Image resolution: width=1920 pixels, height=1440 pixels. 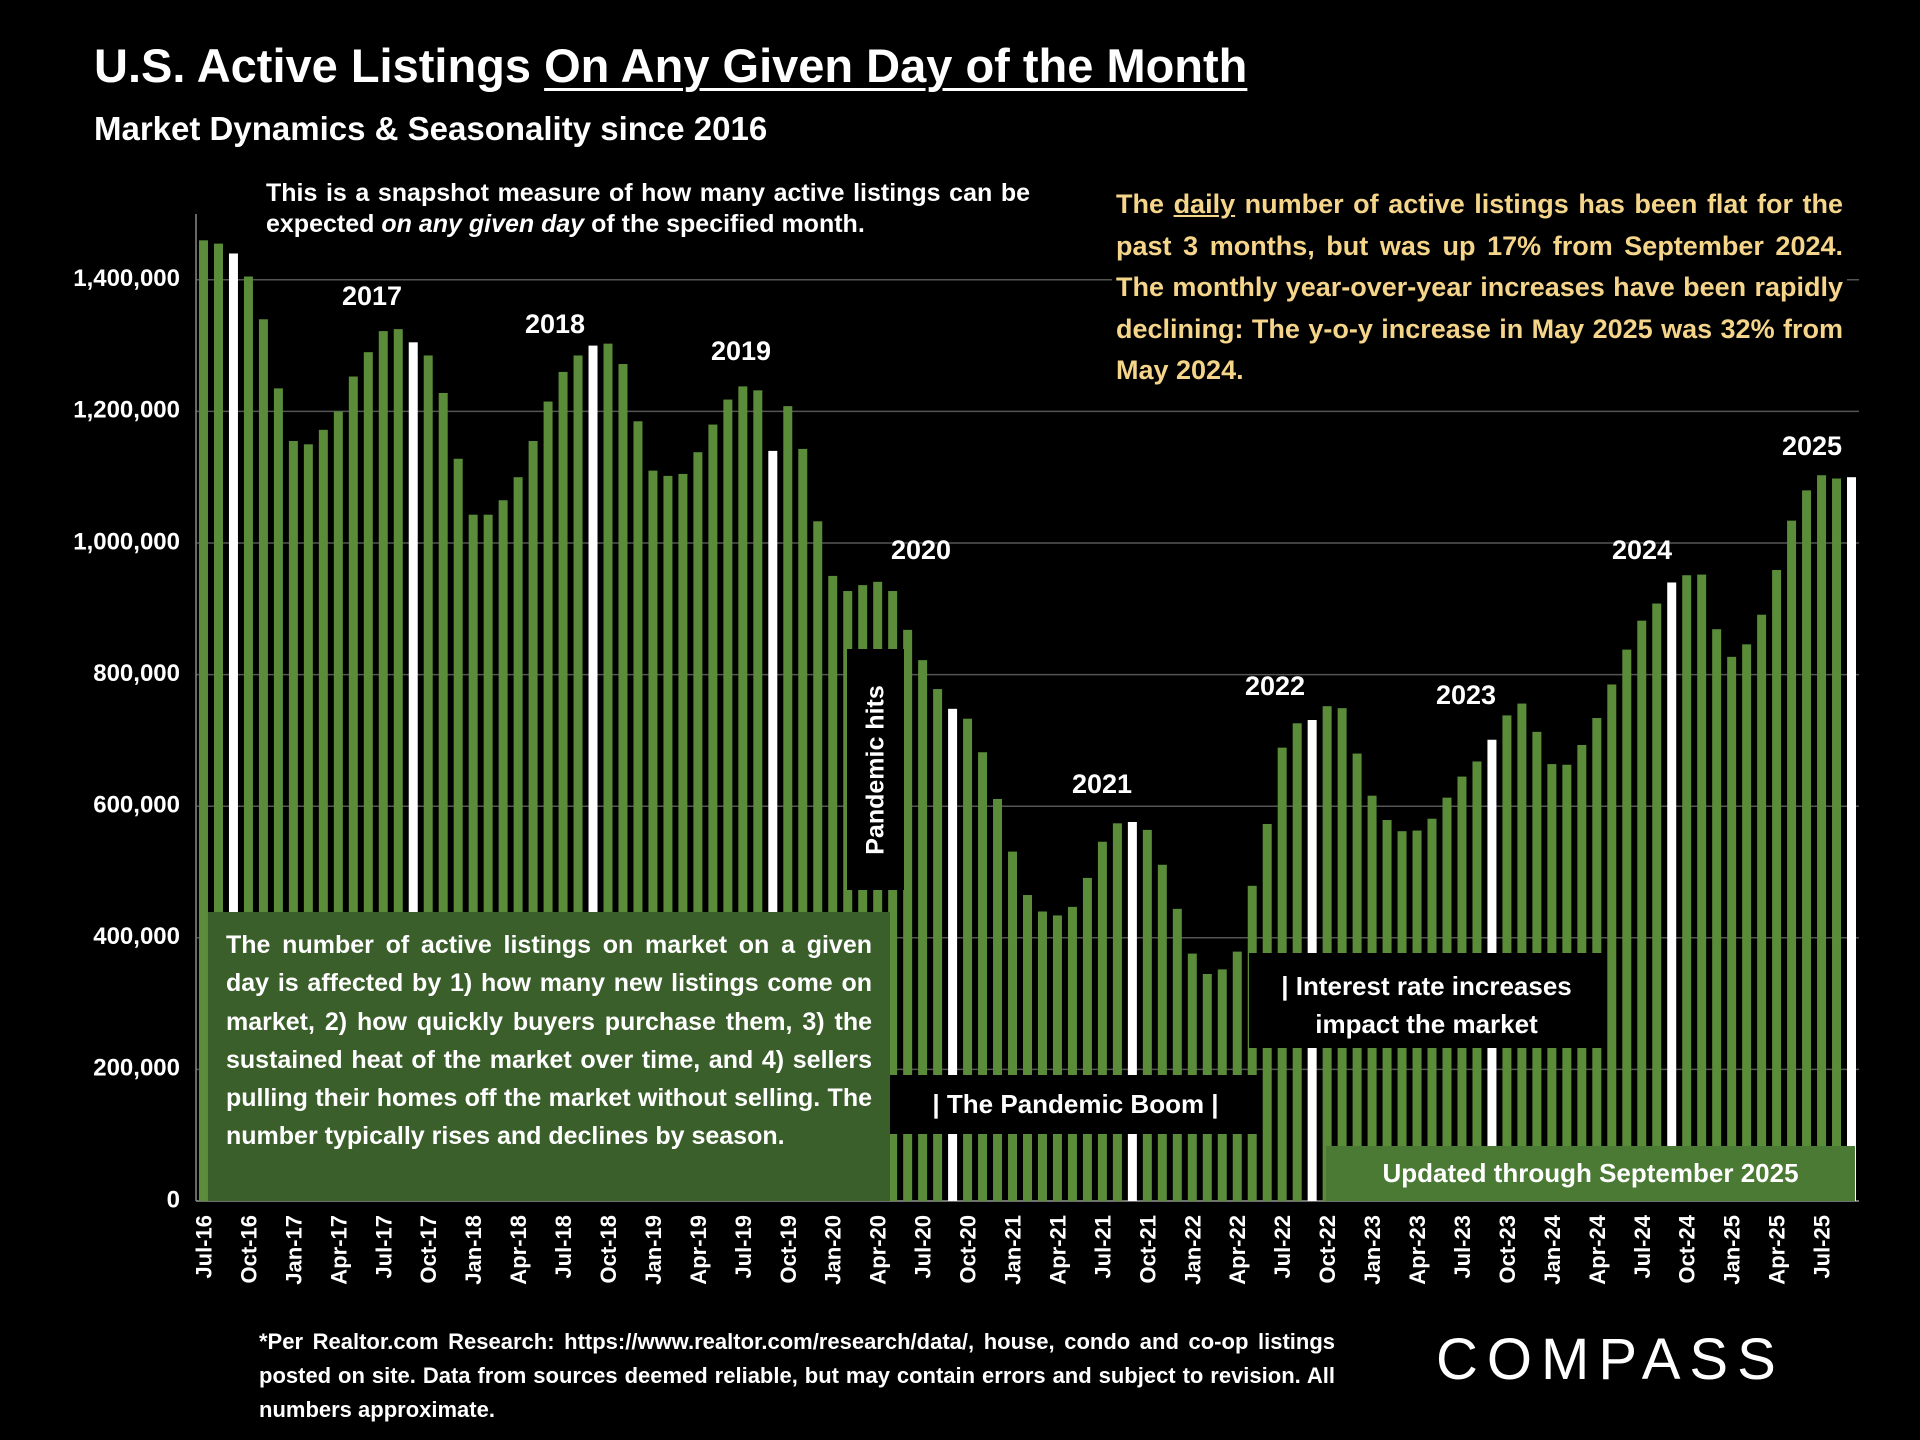 I want to click on title-part: U.S. Active Listings, so click(x=313, y=65).